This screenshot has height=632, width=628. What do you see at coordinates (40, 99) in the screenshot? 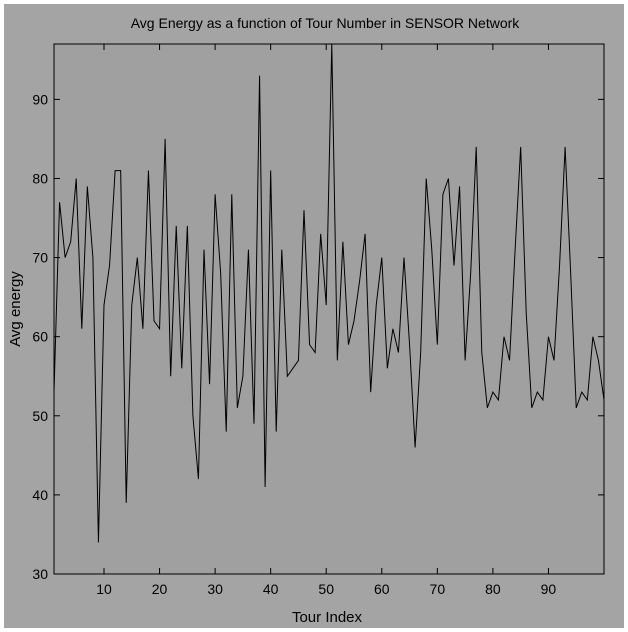
I see `y-tick-label: 90` at bounding box center [40, 99].